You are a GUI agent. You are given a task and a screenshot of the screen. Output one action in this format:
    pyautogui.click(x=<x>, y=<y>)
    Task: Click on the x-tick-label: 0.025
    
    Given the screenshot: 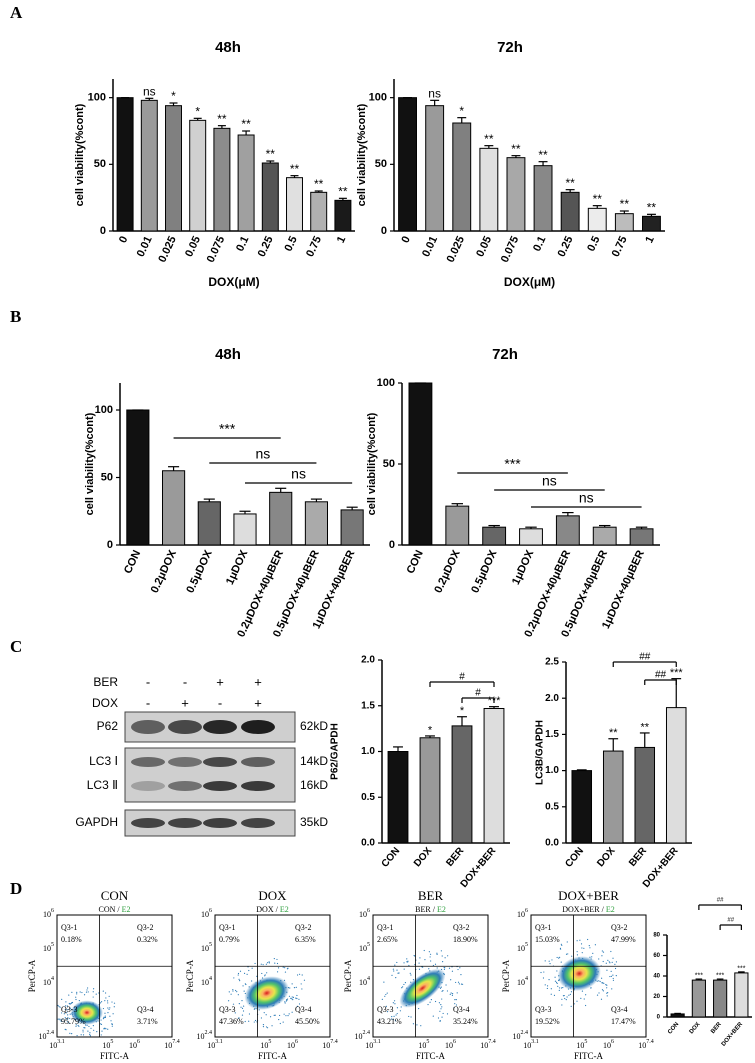 What is the action you would take?
    pyautogui.click(x=167, y=249)
    